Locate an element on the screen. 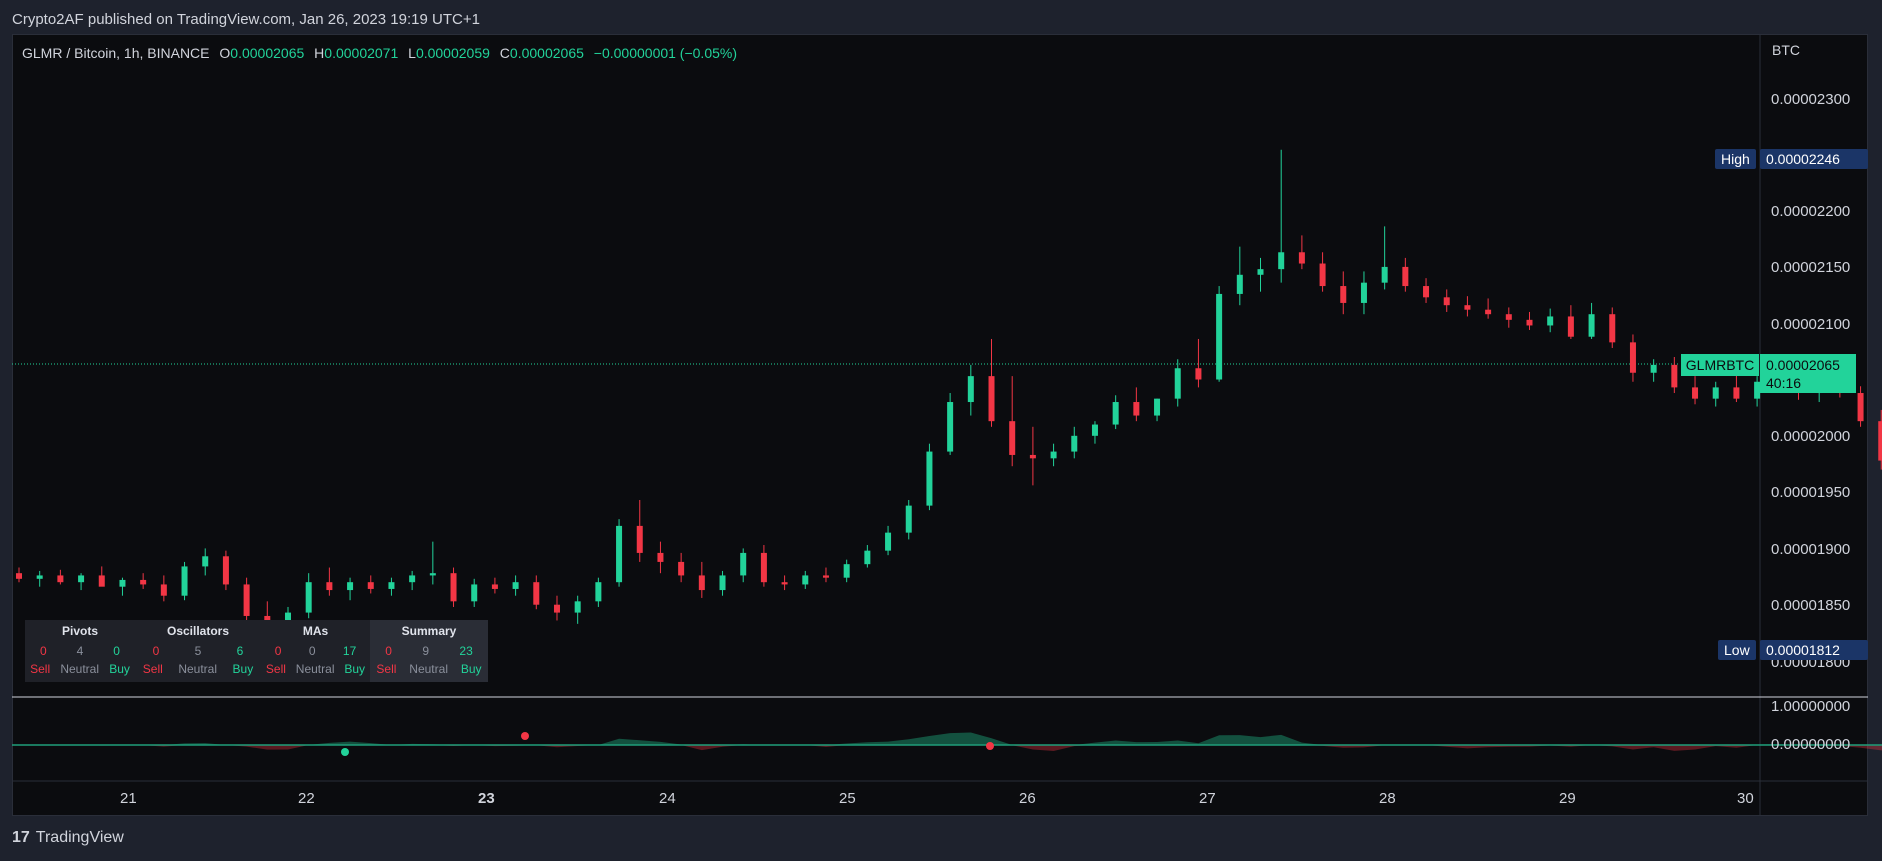 The height and width of the screenshot is (861, 1882). legend-high-label: H is located at coordinates (319, 53).